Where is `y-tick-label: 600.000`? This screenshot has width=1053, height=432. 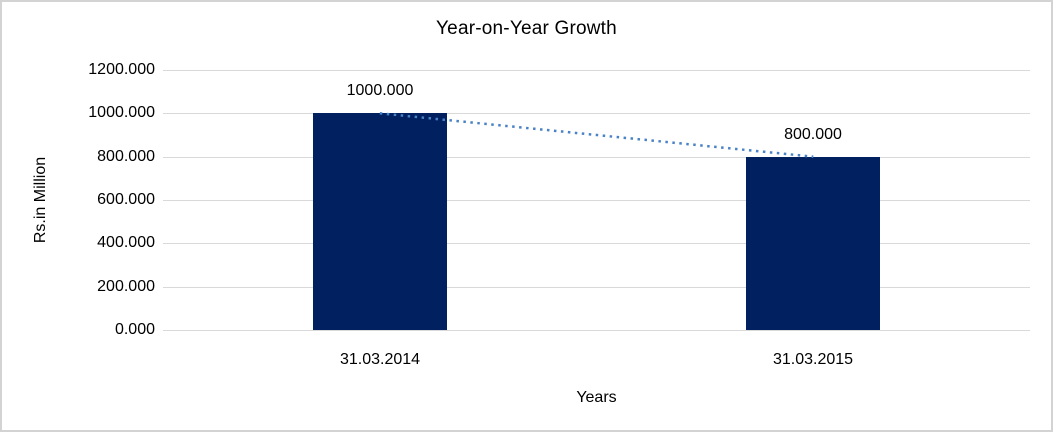 y-tick-label: 600.000 is located at coordinates (126, 199).